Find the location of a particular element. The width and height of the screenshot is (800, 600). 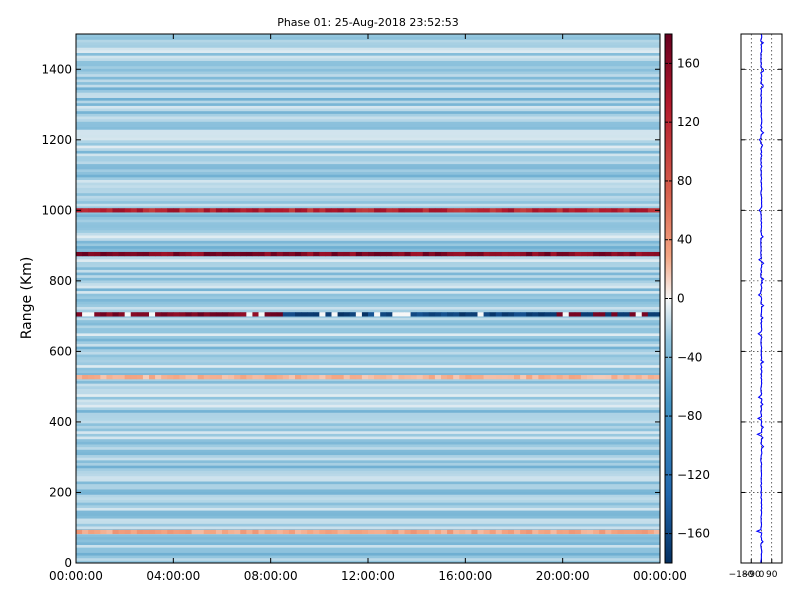

y-tick-label: 800 is located at coordinates (60, 281).